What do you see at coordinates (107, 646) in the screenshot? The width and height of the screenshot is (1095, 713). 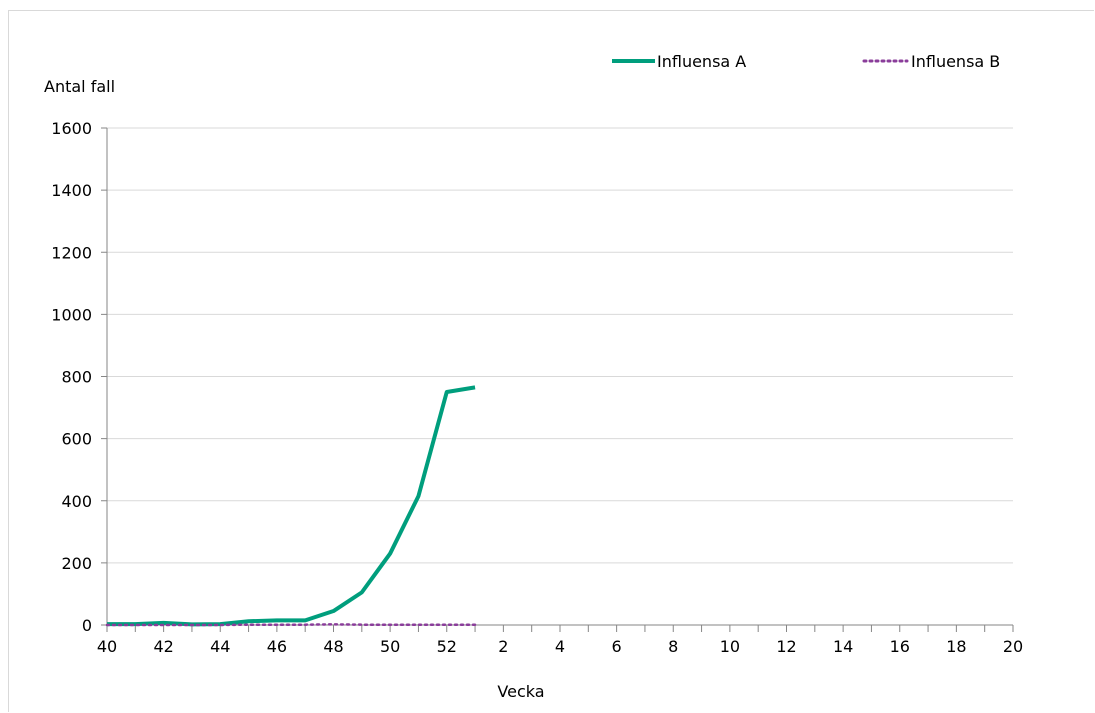 I see `x-tick-label-40: 40` at bounding box center [107, 646].